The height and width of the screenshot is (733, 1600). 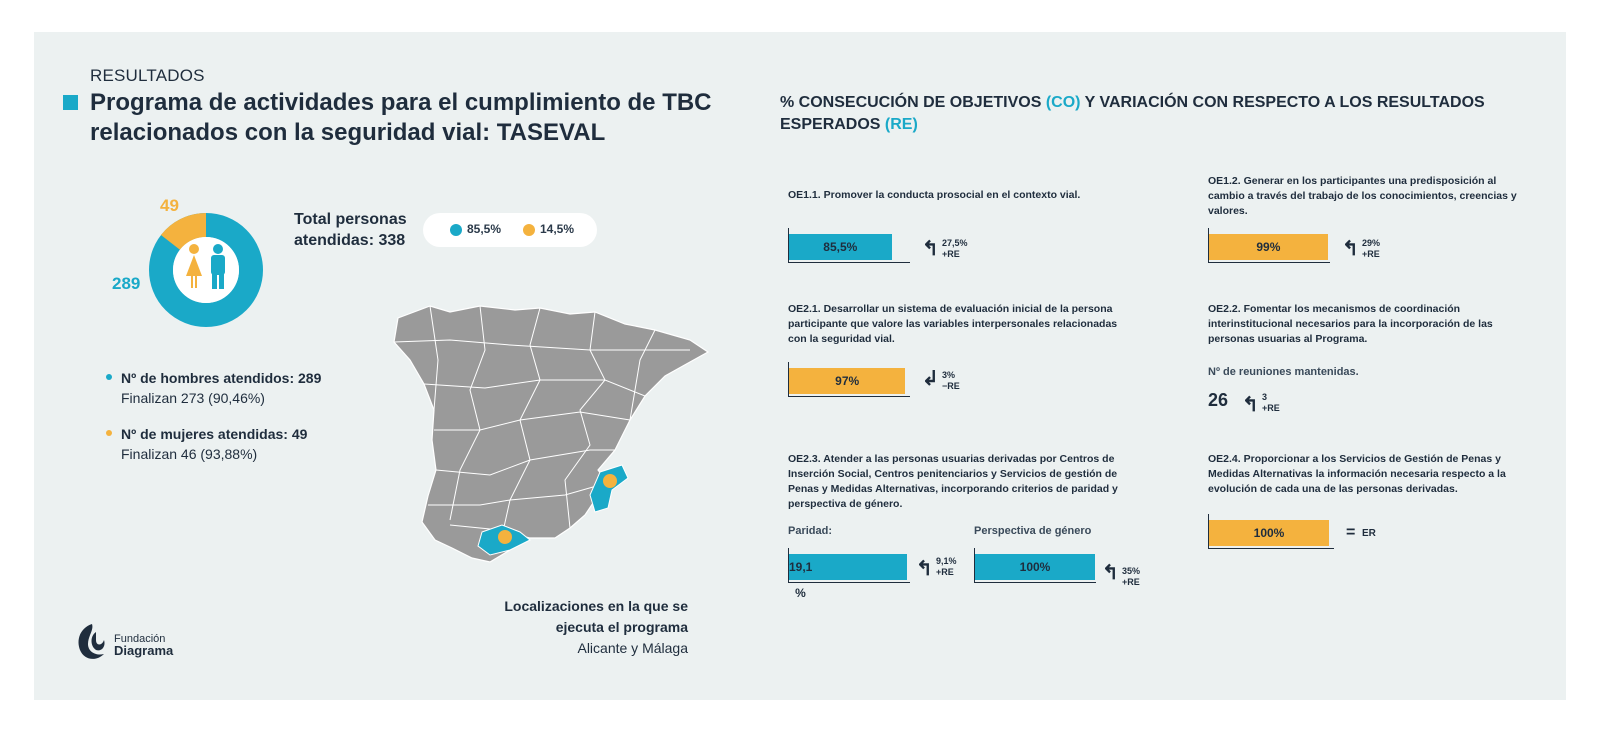 I want to click on legend-dot-women, so click(x=529, y=229).